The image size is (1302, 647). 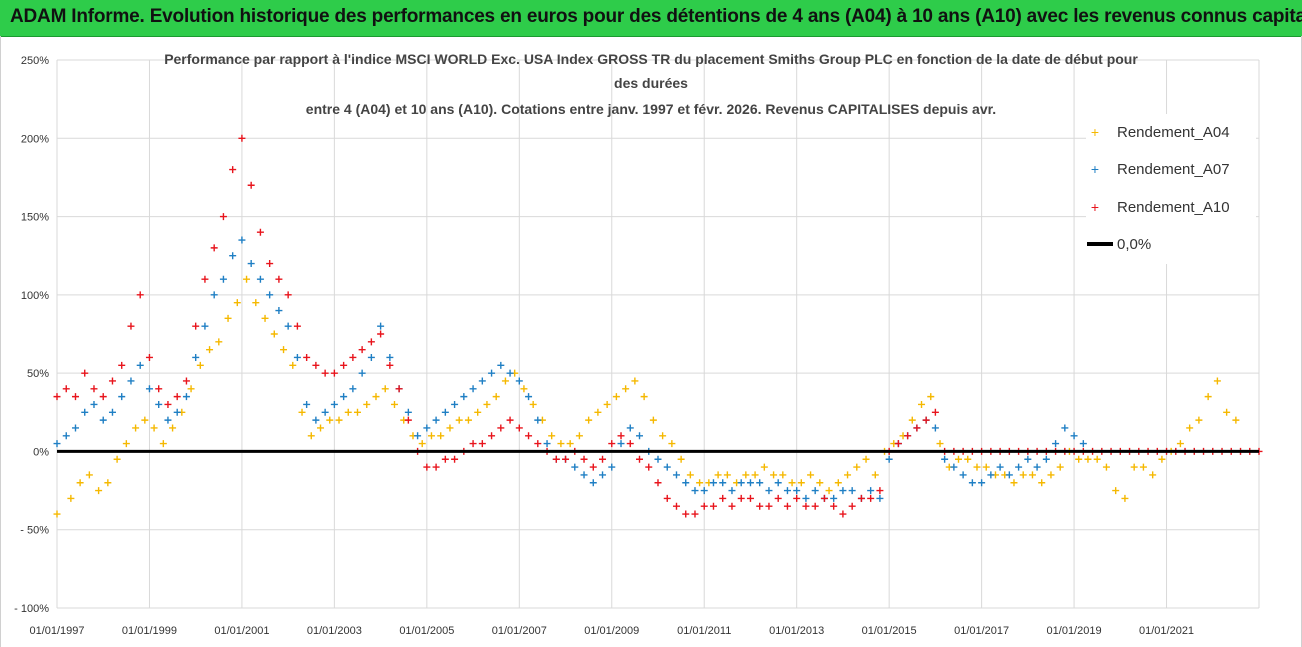 I want to click on legend-item-zero: 0,0%, so click(x=1119, y=244).